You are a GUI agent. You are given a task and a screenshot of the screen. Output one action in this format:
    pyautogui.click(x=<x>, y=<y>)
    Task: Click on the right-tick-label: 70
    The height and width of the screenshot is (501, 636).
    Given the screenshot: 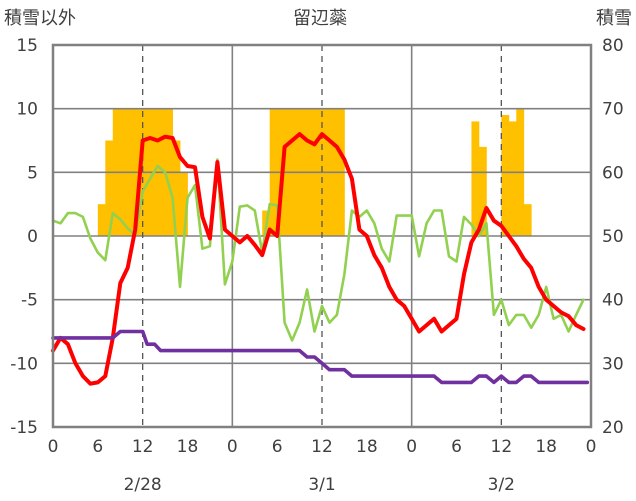 What is the action you would take?
    pyautogui.click(x=613, y=110)
    